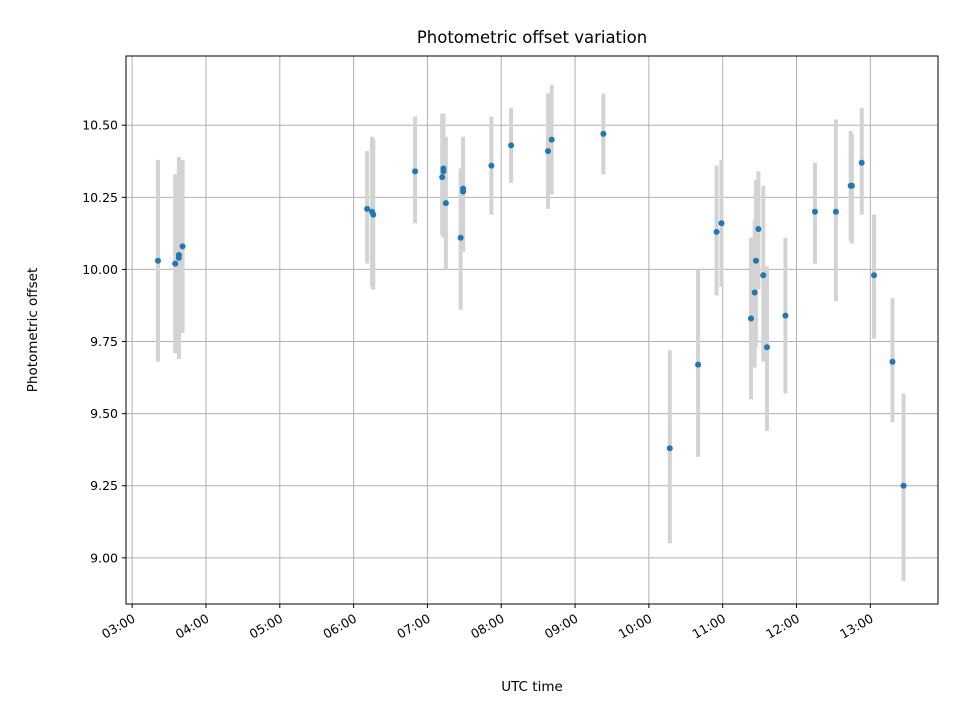  I want to click on y-tick-label: 10.25, so click(100, 197).